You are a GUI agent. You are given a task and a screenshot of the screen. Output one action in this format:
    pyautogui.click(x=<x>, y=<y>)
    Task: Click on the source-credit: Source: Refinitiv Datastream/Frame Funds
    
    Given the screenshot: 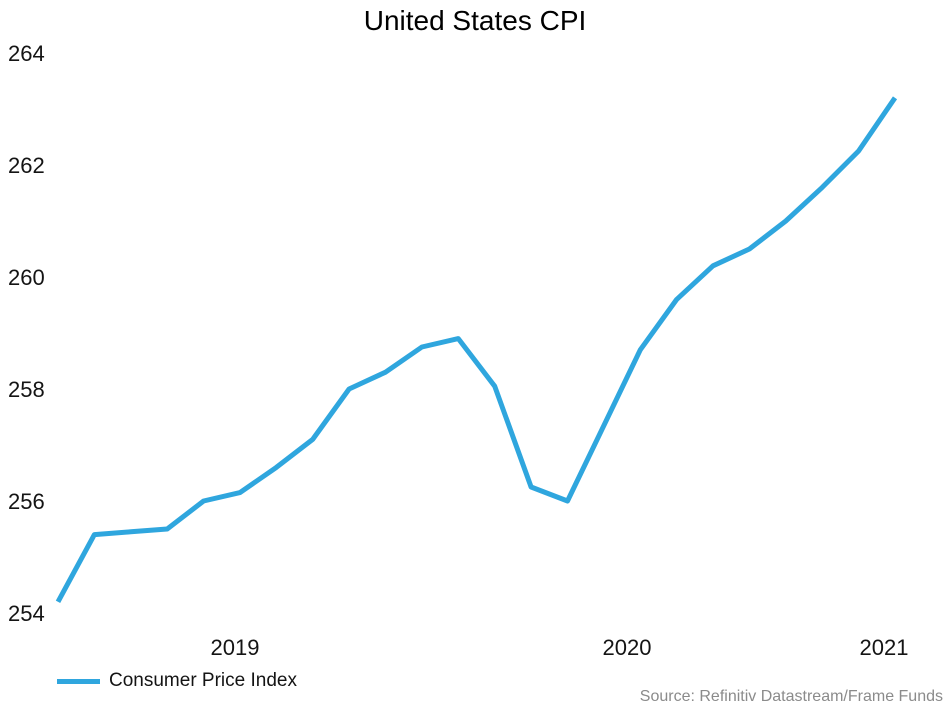 What is the action you would take?
    pyautogui.click(x=791, y=696)
    